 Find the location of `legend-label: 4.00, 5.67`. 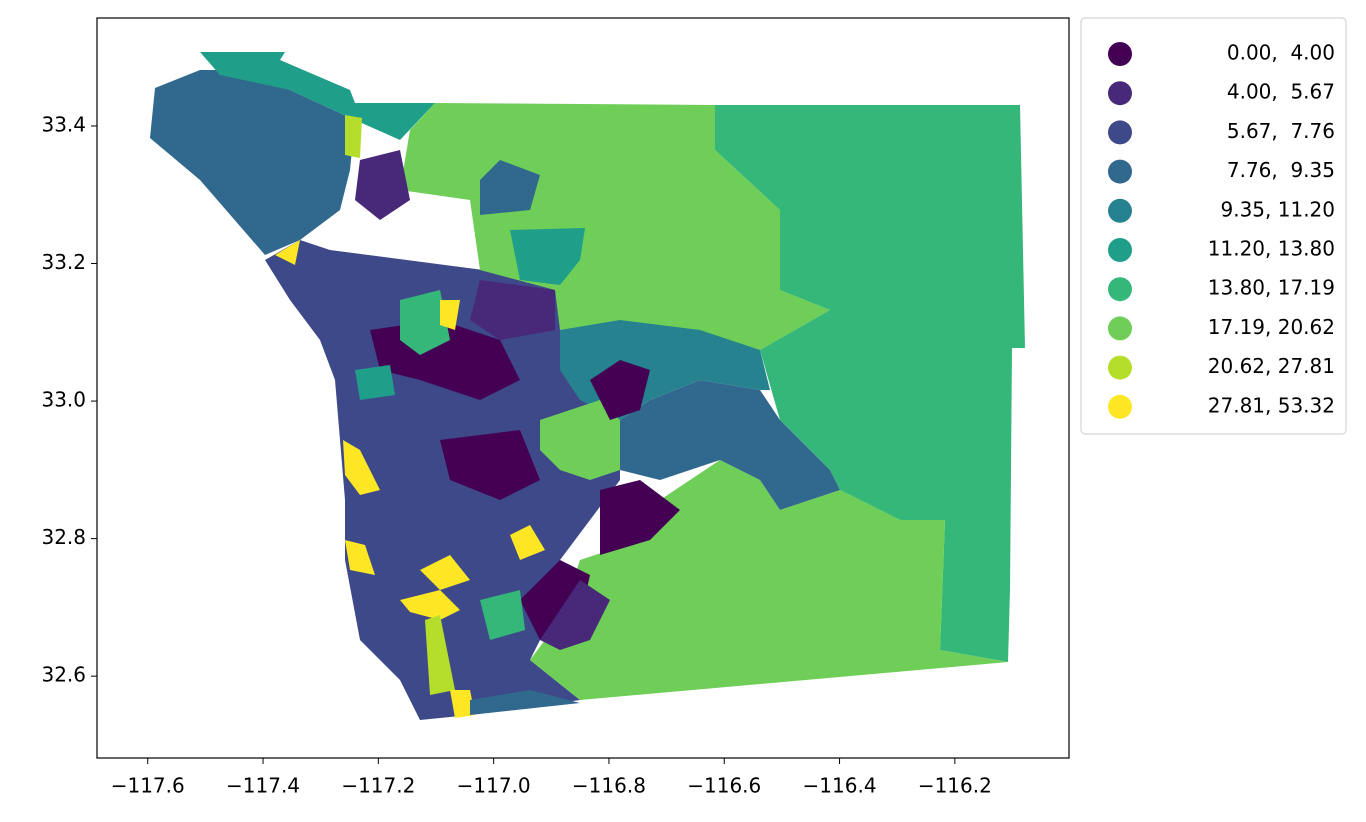

legend-label: 4.00, 5.67 is located at coordinates (1278, 92).